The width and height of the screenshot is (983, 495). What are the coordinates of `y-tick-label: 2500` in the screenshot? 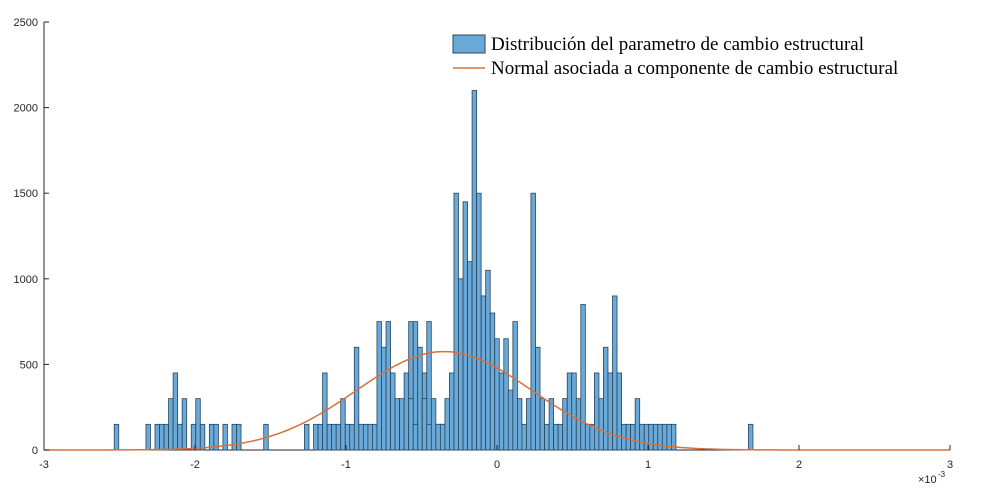 It's located at (26, 23).